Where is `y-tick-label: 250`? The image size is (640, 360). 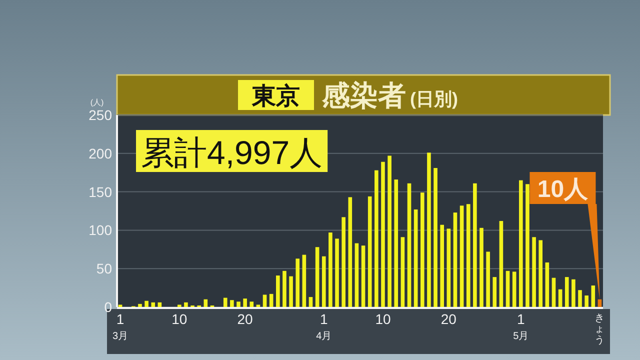
y-tick-label: 250 is located at coordinates (100, 115).